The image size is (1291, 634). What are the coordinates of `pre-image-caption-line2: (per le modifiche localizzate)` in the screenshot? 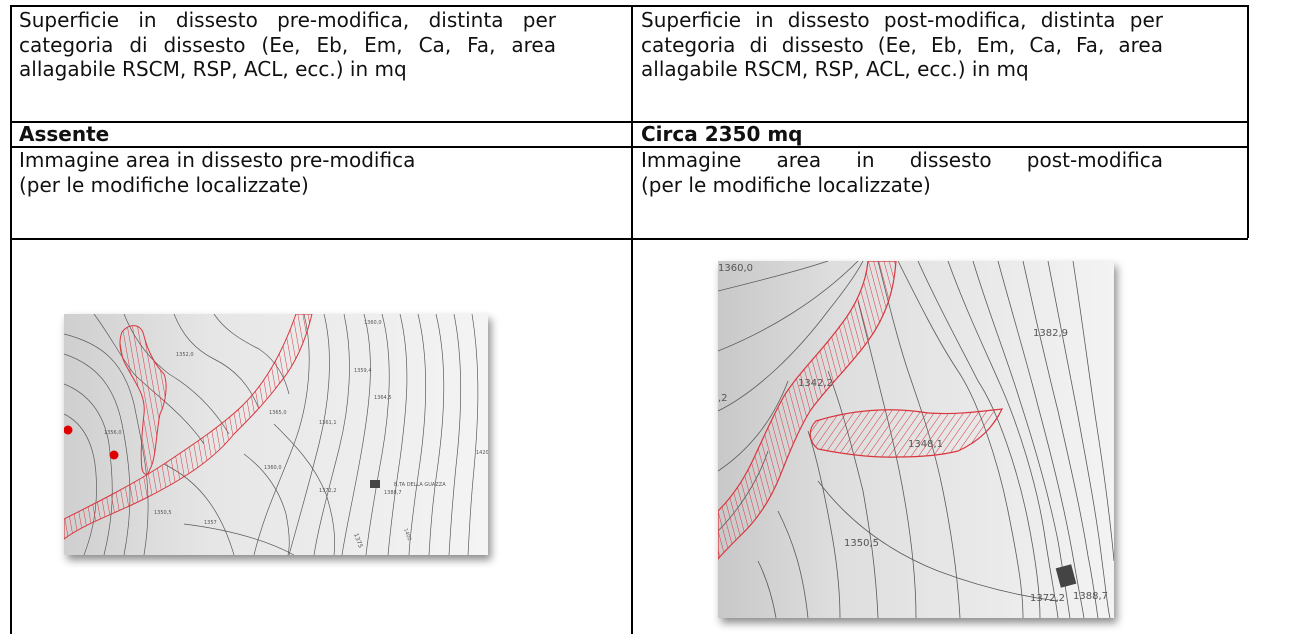 It's located at (164, 184).